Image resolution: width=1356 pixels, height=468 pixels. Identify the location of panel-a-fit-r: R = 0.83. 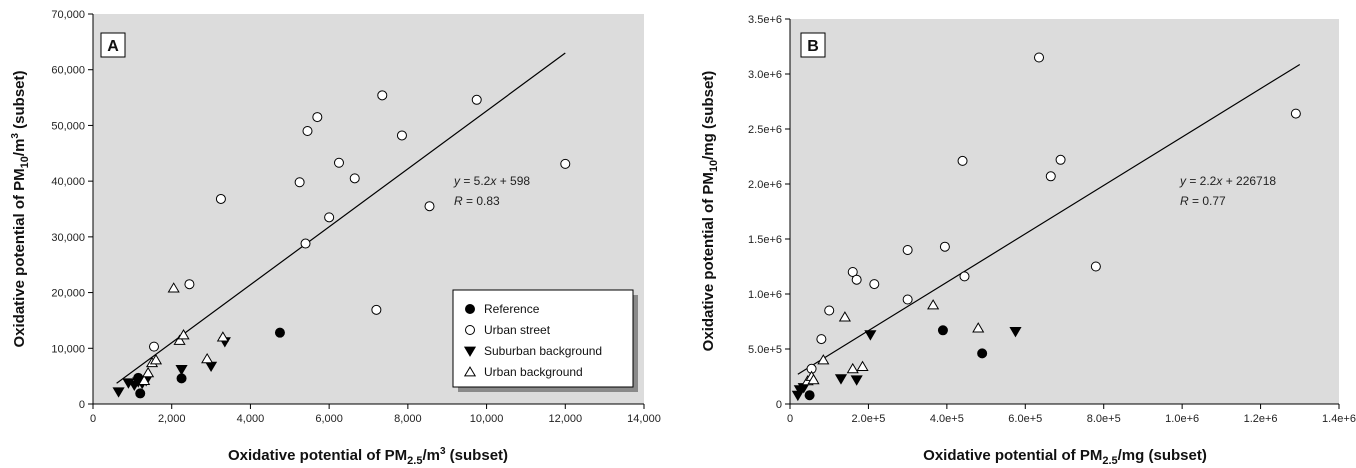
(477, 201).